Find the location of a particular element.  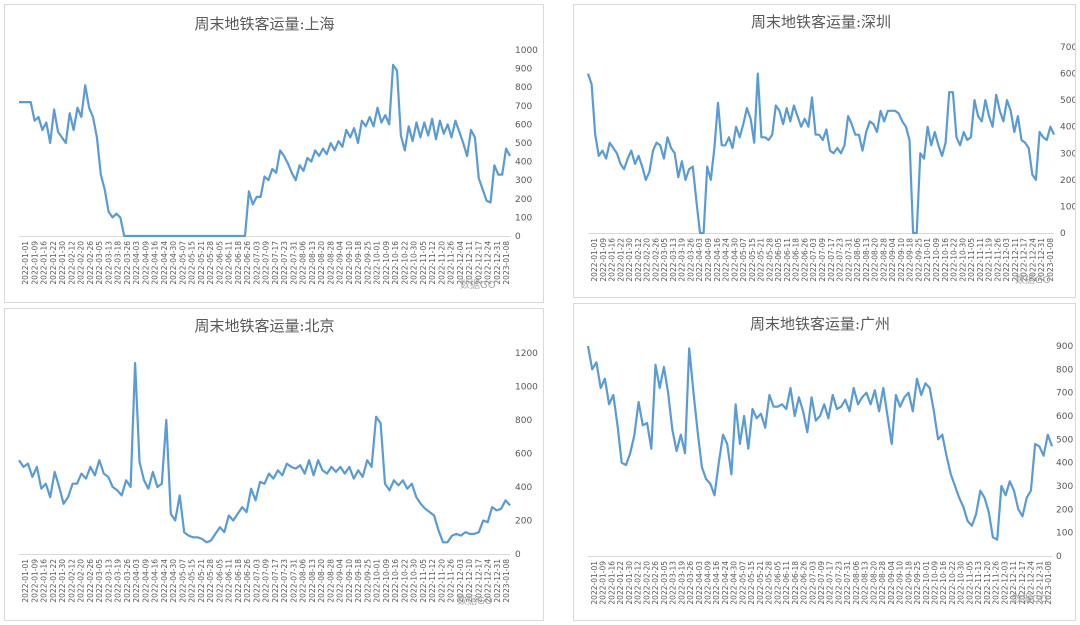

x-tick-label: 2022-08-13 is located at coordinates (312, 263).